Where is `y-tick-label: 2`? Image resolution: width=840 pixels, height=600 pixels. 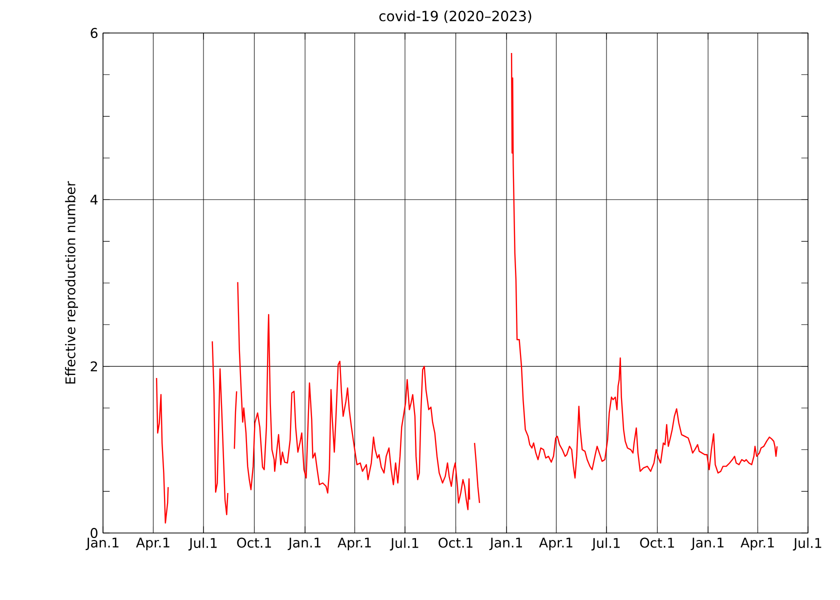
y-tick-label: 2 is located at coordinates (93, 366).